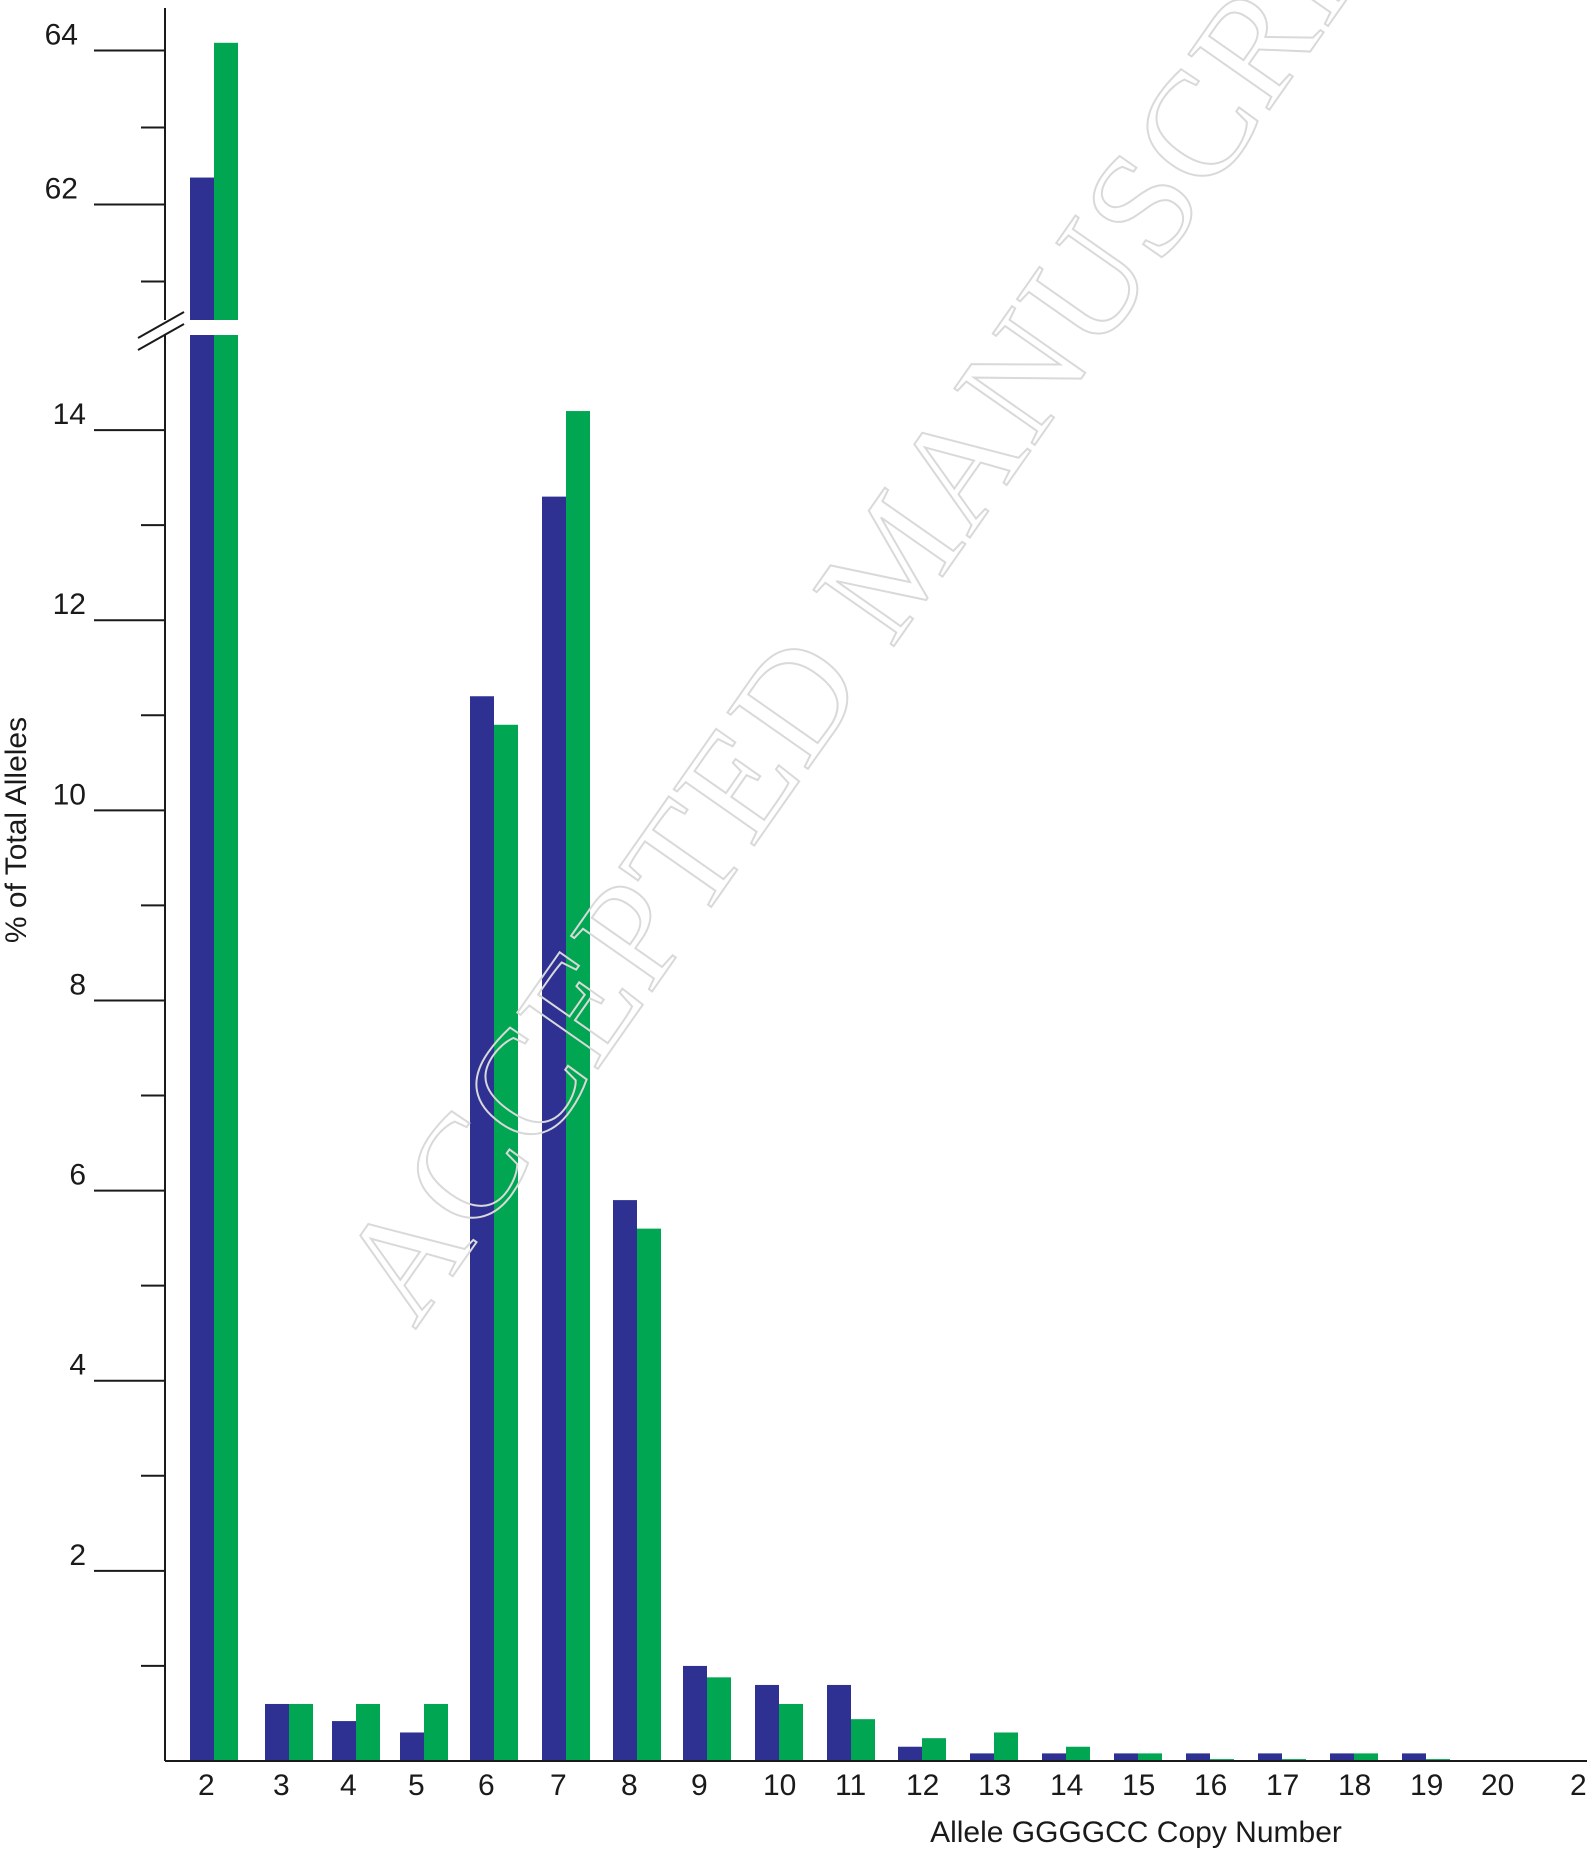 This screenshot has width=1587, height=1851. What do you see at coordinates (922, 1785) in the screenshot?
I see `x-tick-label-12: 12` at bounding box center [922, 1785].